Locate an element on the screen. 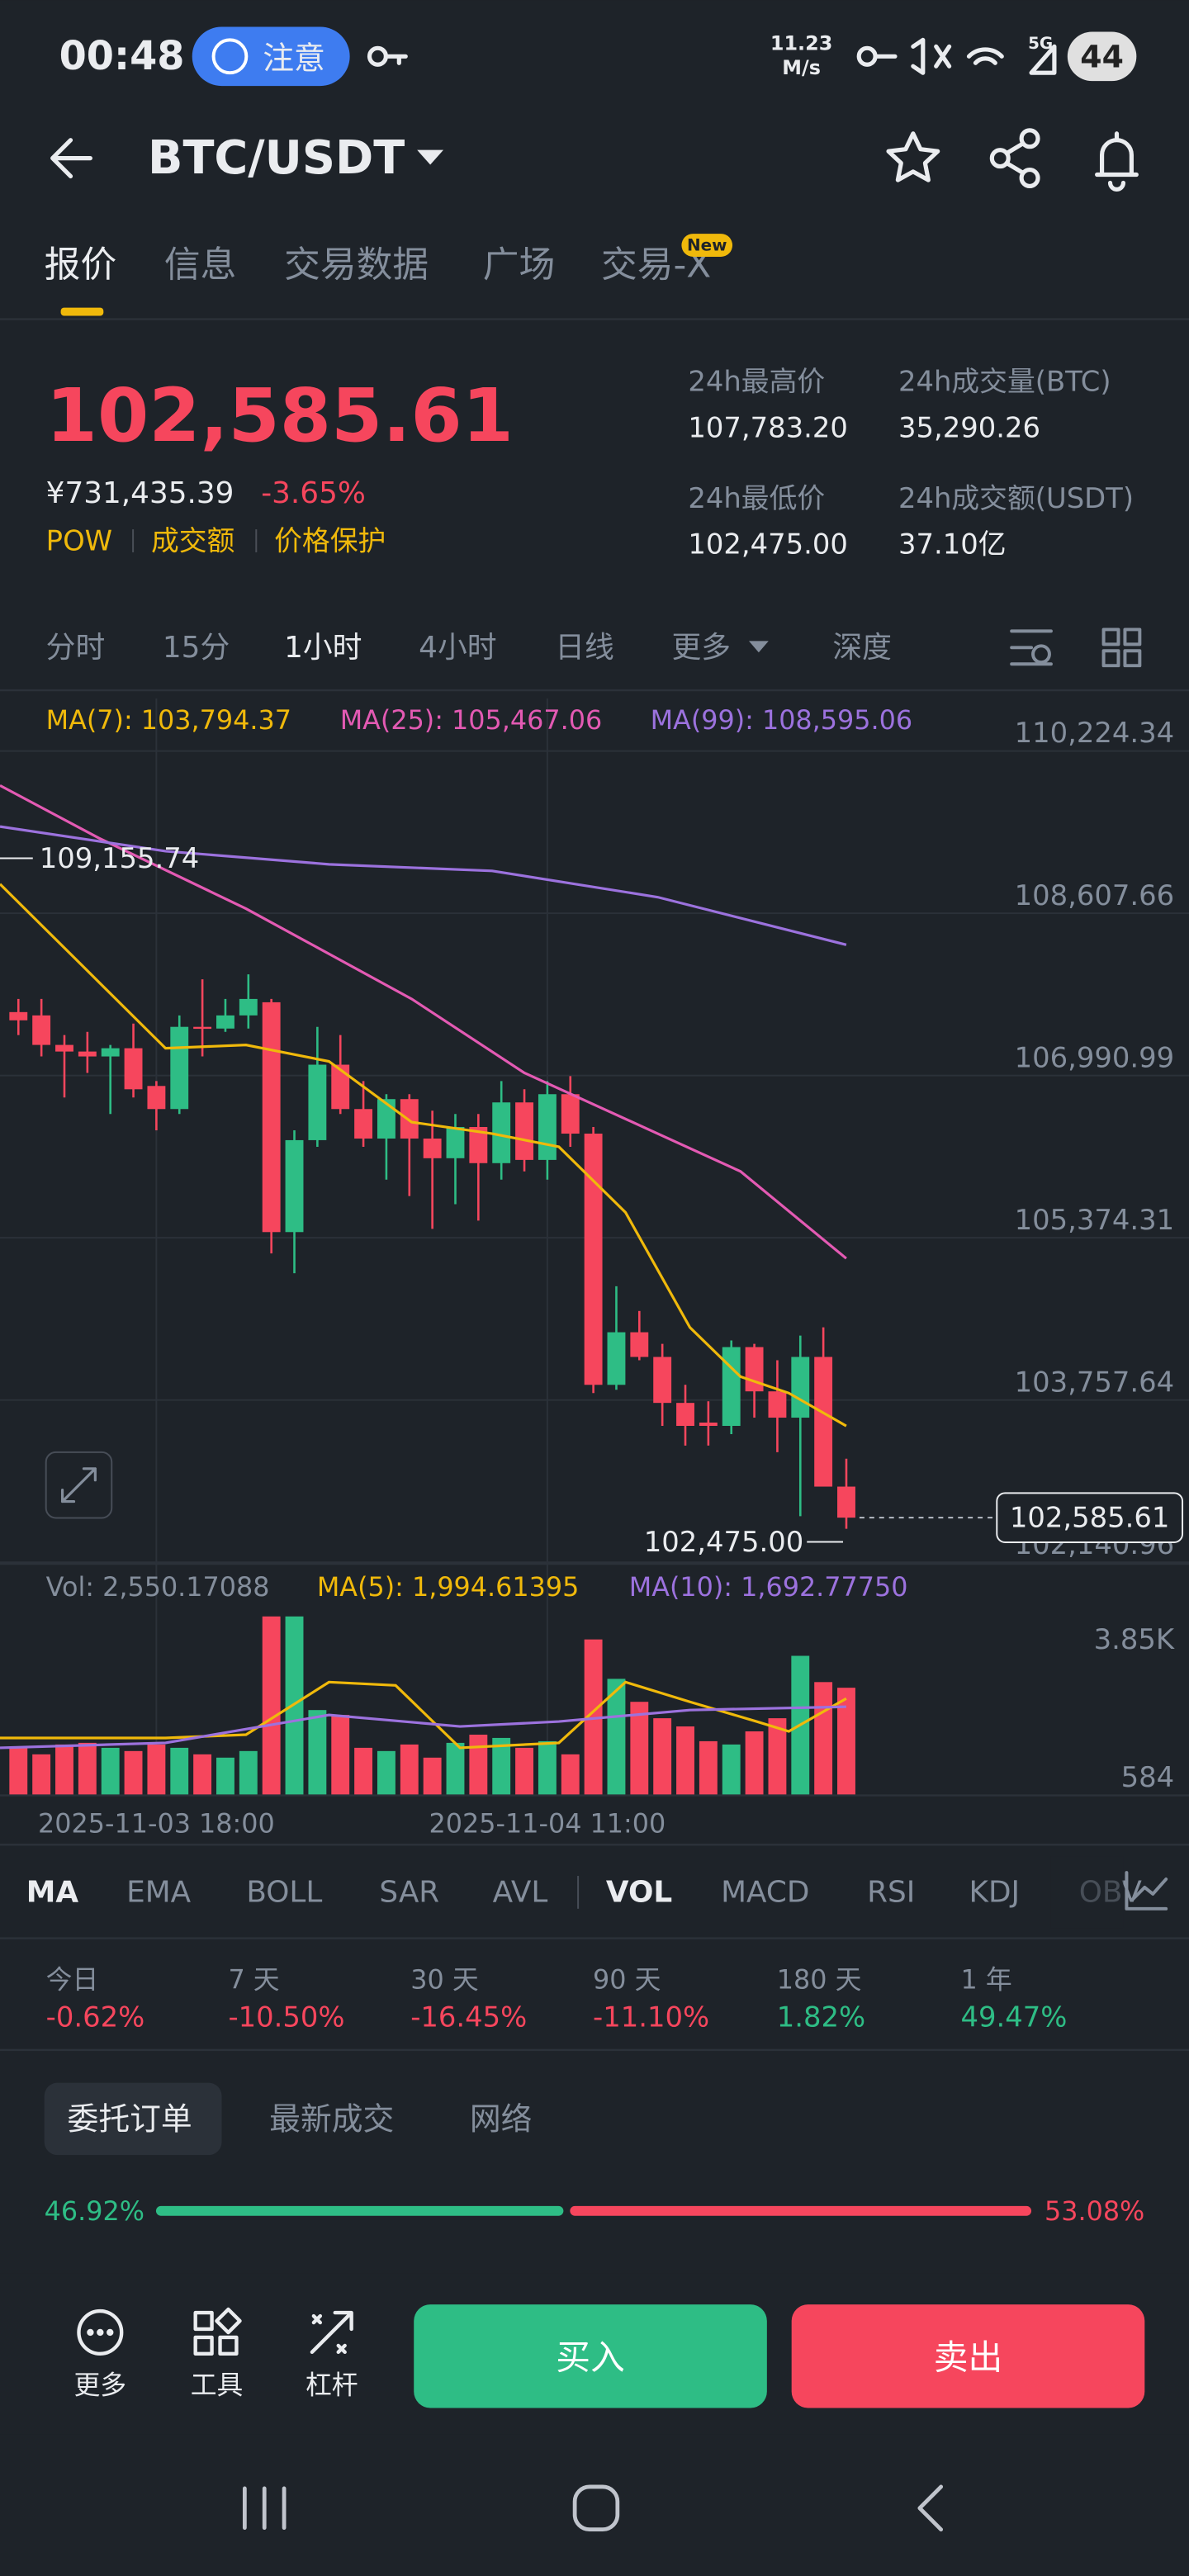 The image size is (1189, 2576). network-type: 5G is located at coordinates (1040, 43).